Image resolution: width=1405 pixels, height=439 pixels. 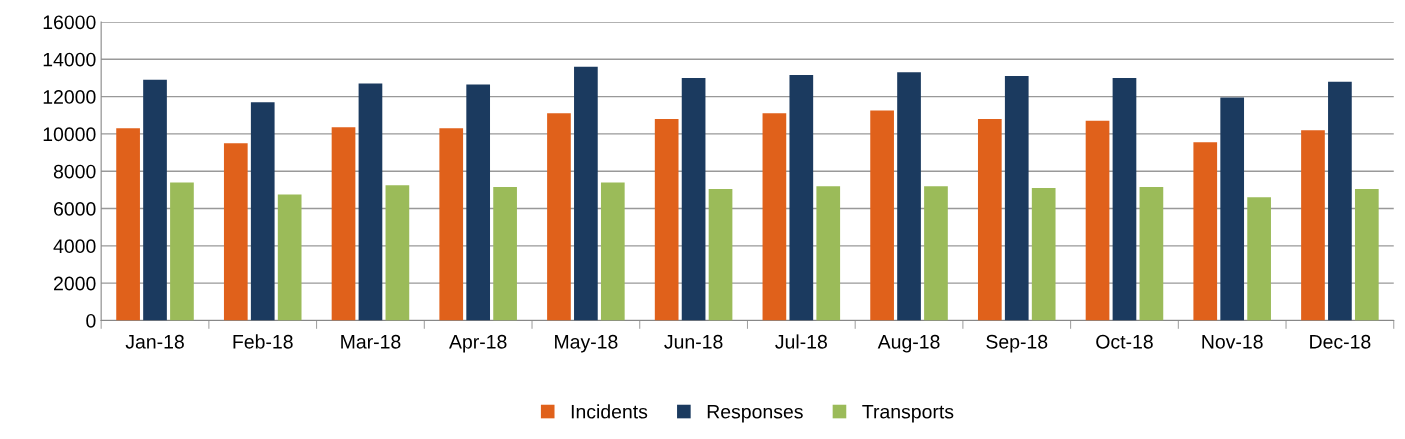 What do you see at coordinates (801, 341) in the screenshot?
I see `x-tick-label: Jul-18` at bounding box center [801, 341].